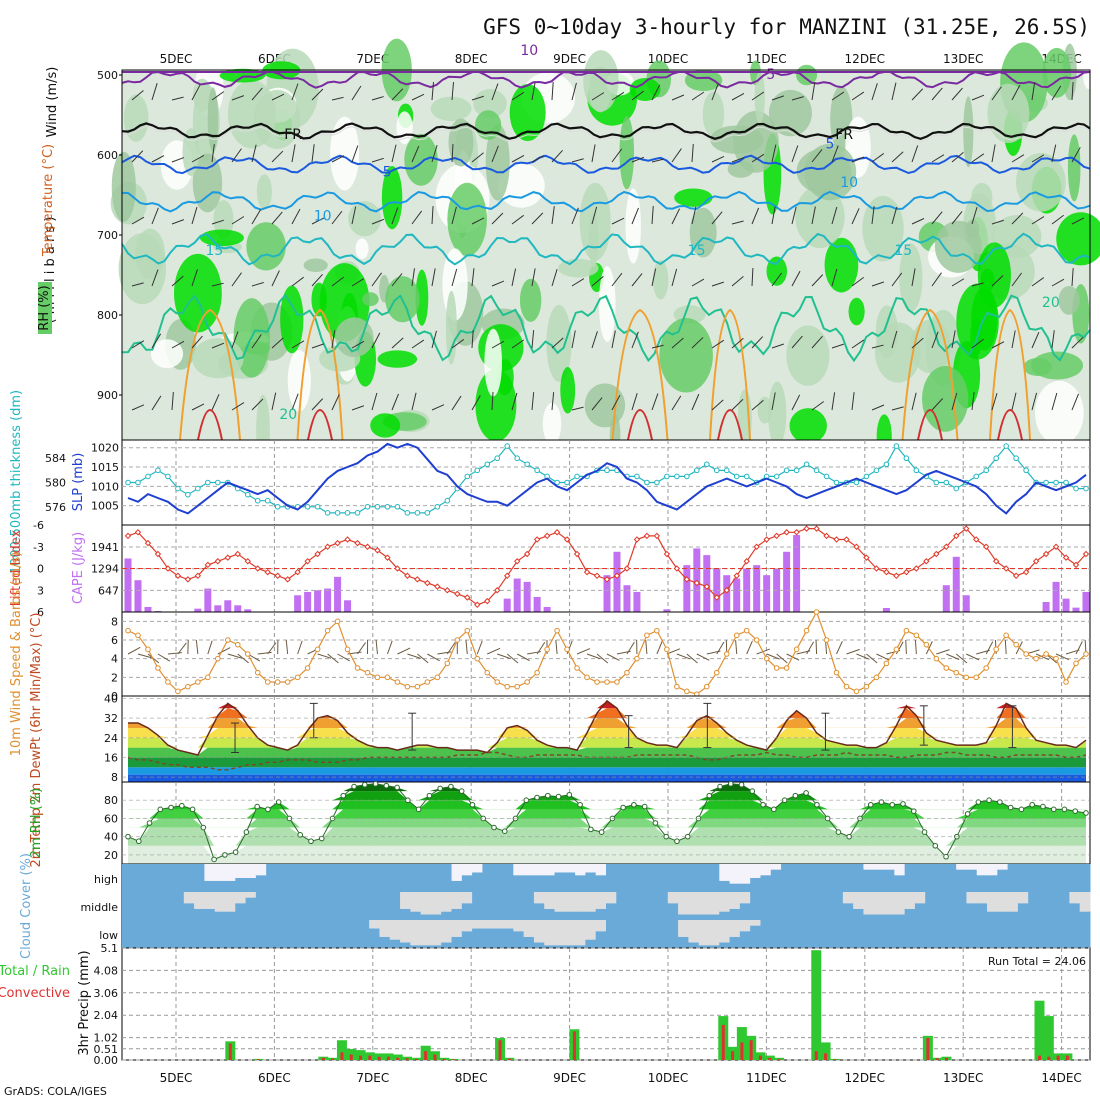 This screenshot has width=1100, height=1100. Describe the element at coordinates (607, 778) in the screenshot. I see `temperature-band` at that location.